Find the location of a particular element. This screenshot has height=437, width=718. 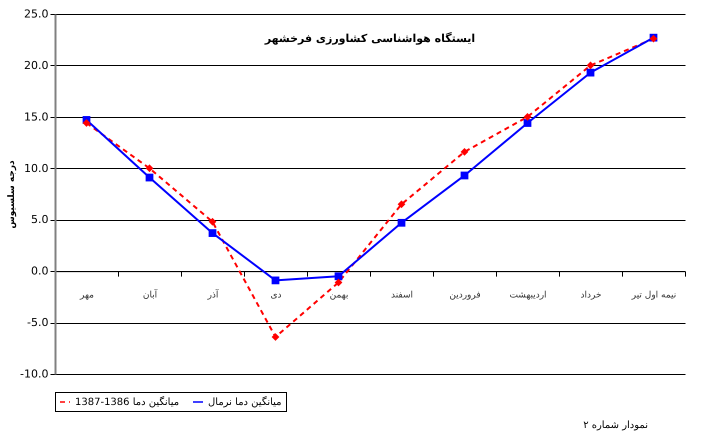

y-tick-label: 15.0 is located at coordinates (36, 117).